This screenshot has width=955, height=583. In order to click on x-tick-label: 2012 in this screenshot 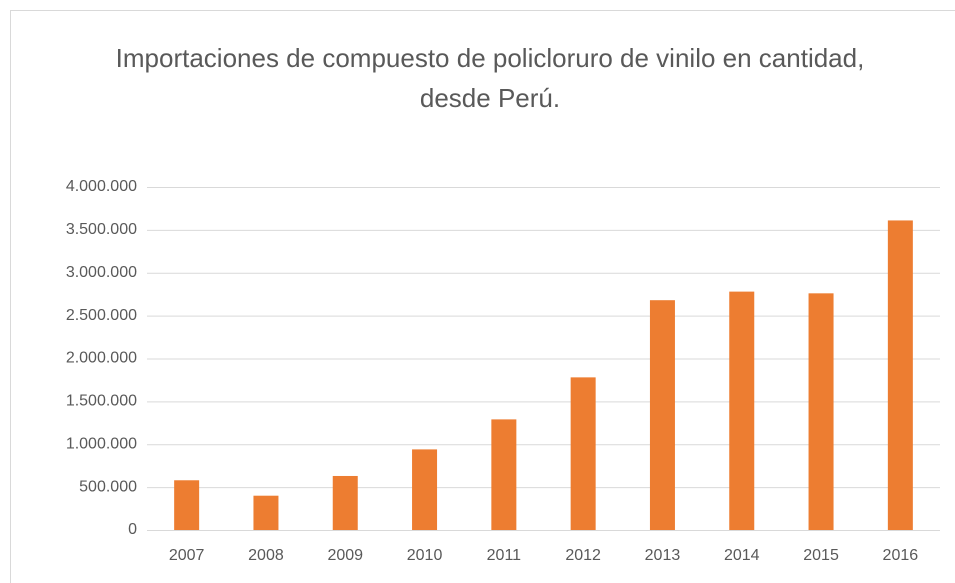, I will do `click(583, 555)`.